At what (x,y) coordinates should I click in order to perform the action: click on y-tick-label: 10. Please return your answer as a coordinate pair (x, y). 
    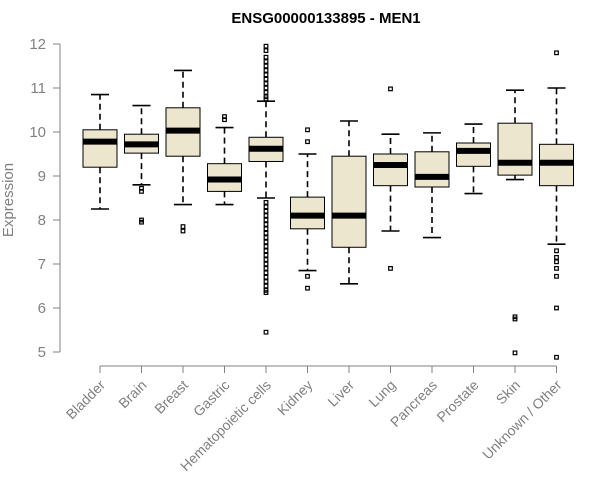
    Looking at the image, I should click on (37, 132).